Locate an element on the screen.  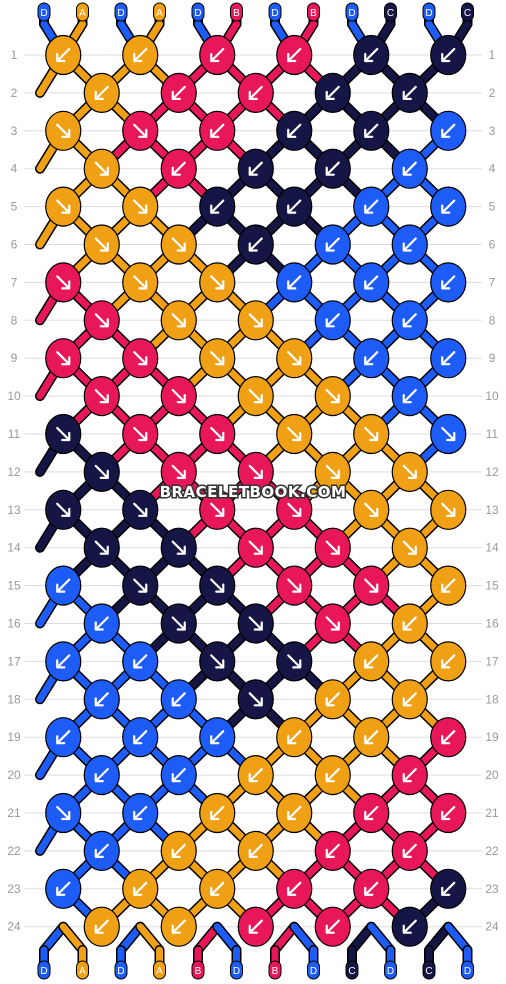
row-number-left: 21 is located at coordinates (14, 813).